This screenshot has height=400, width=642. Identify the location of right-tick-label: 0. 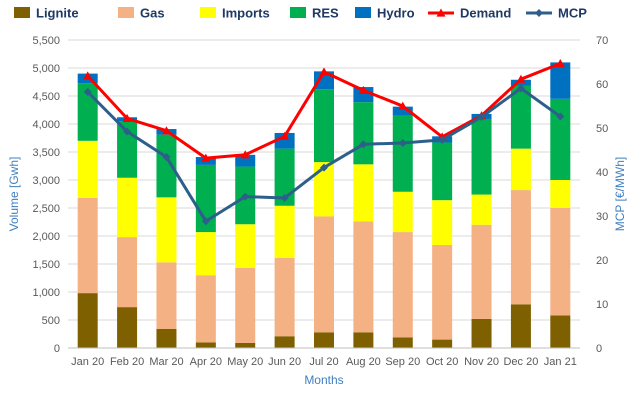
(599, 349).